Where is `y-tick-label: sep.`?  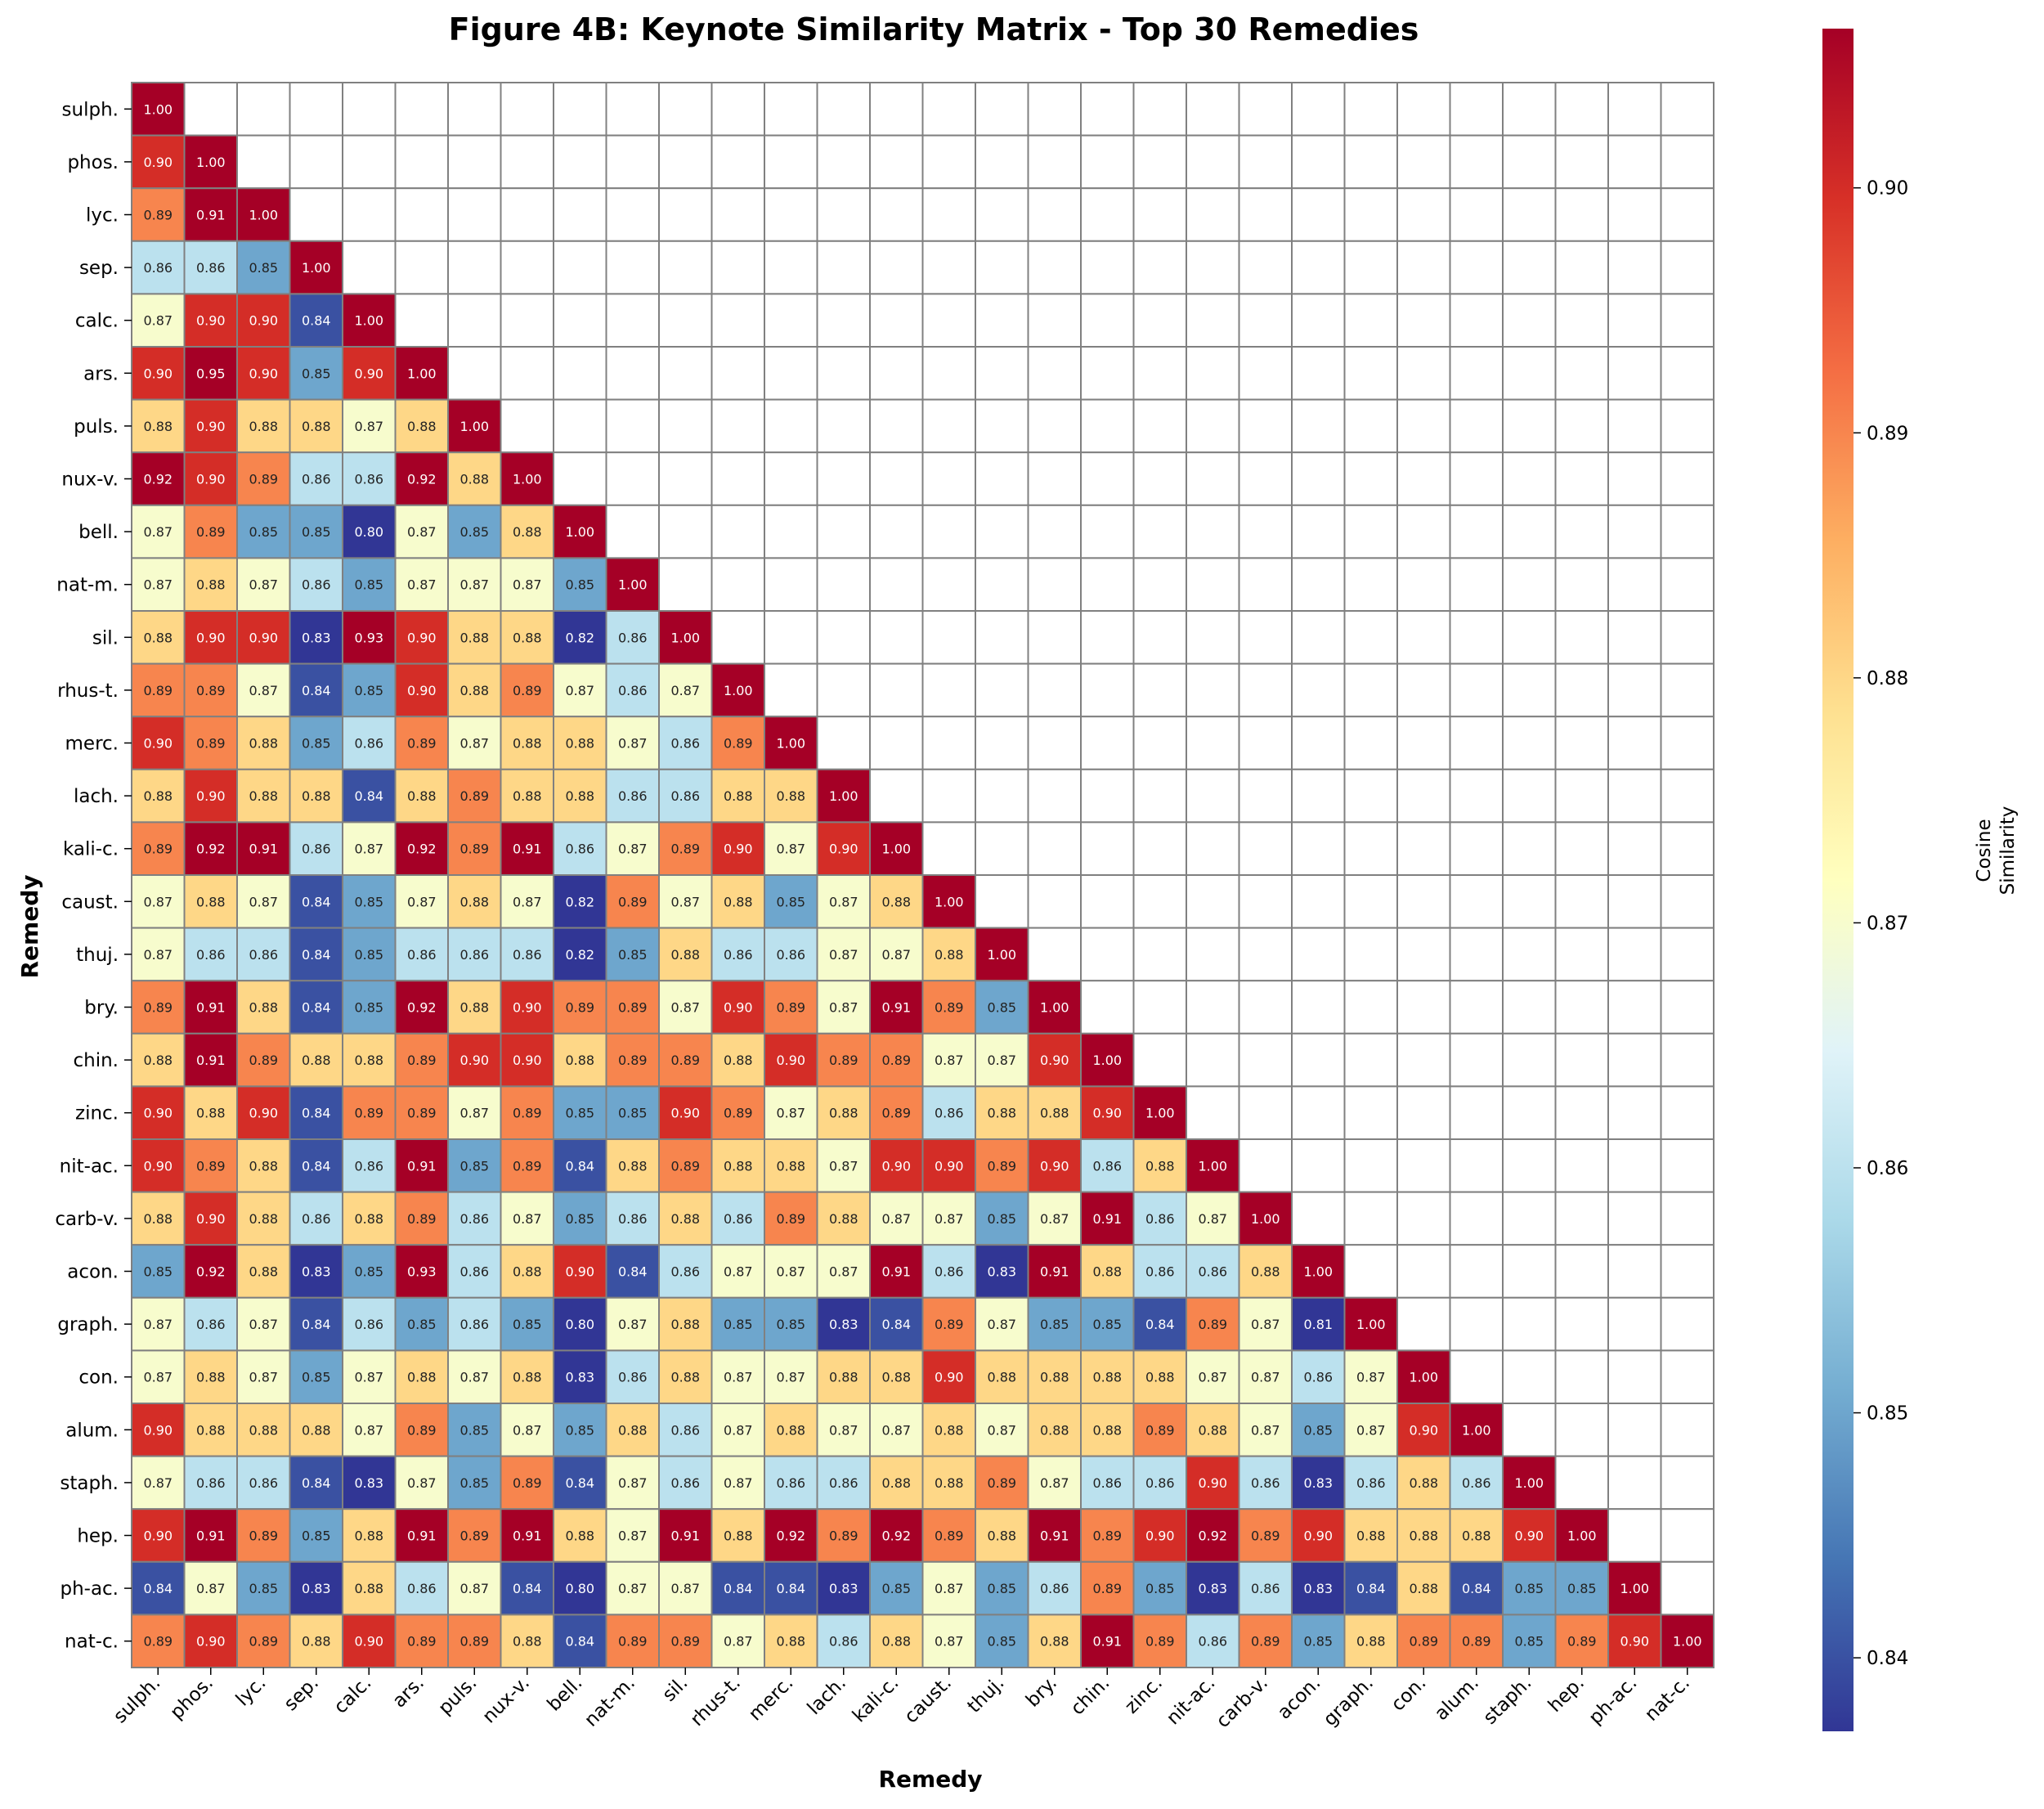 y-tick-label: sep. is located at coordinates (99, 268).